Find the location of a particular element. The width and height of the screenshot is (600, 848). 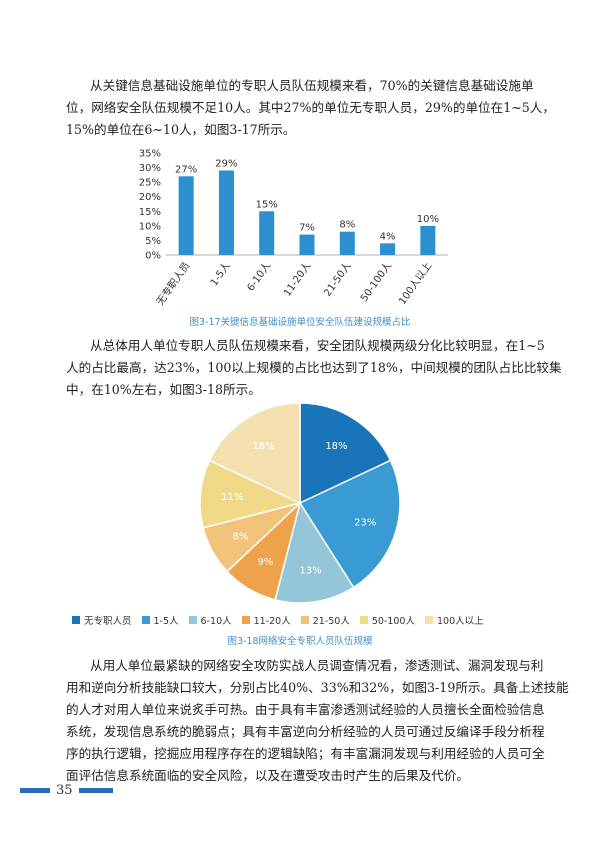

legend-item: 21-50人 is located at coordinates (325, 620).